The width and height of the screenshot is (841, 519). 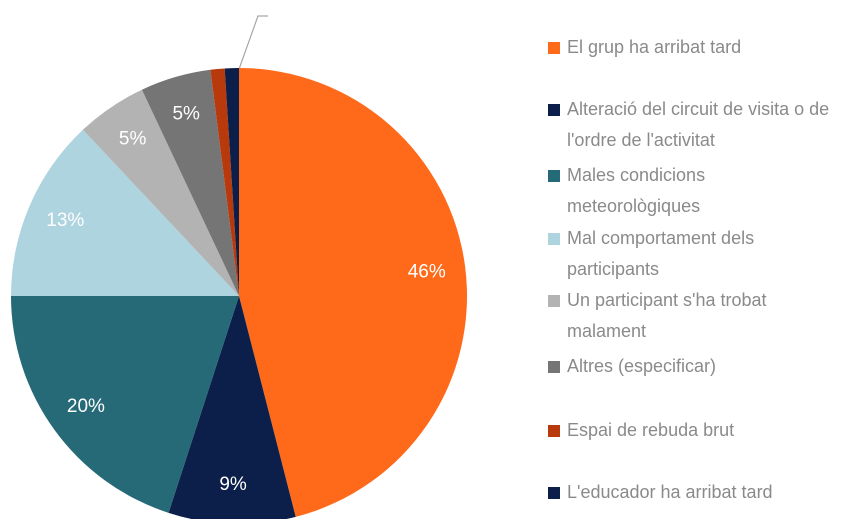 I want to click on legend-label: Mal comportament dels participants, so click(x=661, y=253).